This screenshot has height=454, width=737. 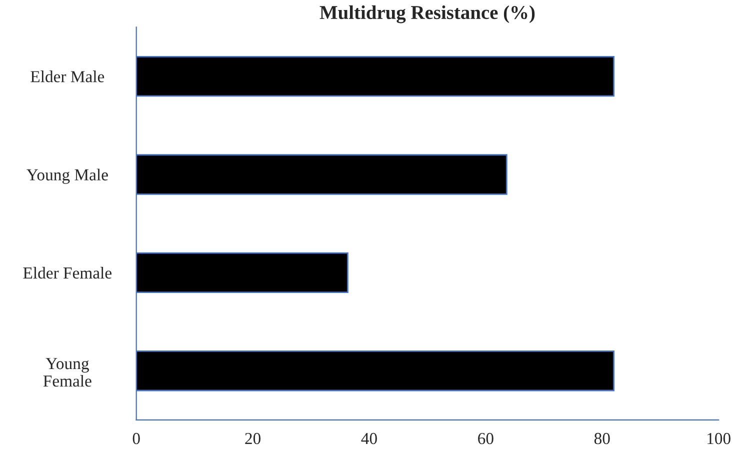 I want to click on x-tick-label: 60, so click(x=486, y=438).